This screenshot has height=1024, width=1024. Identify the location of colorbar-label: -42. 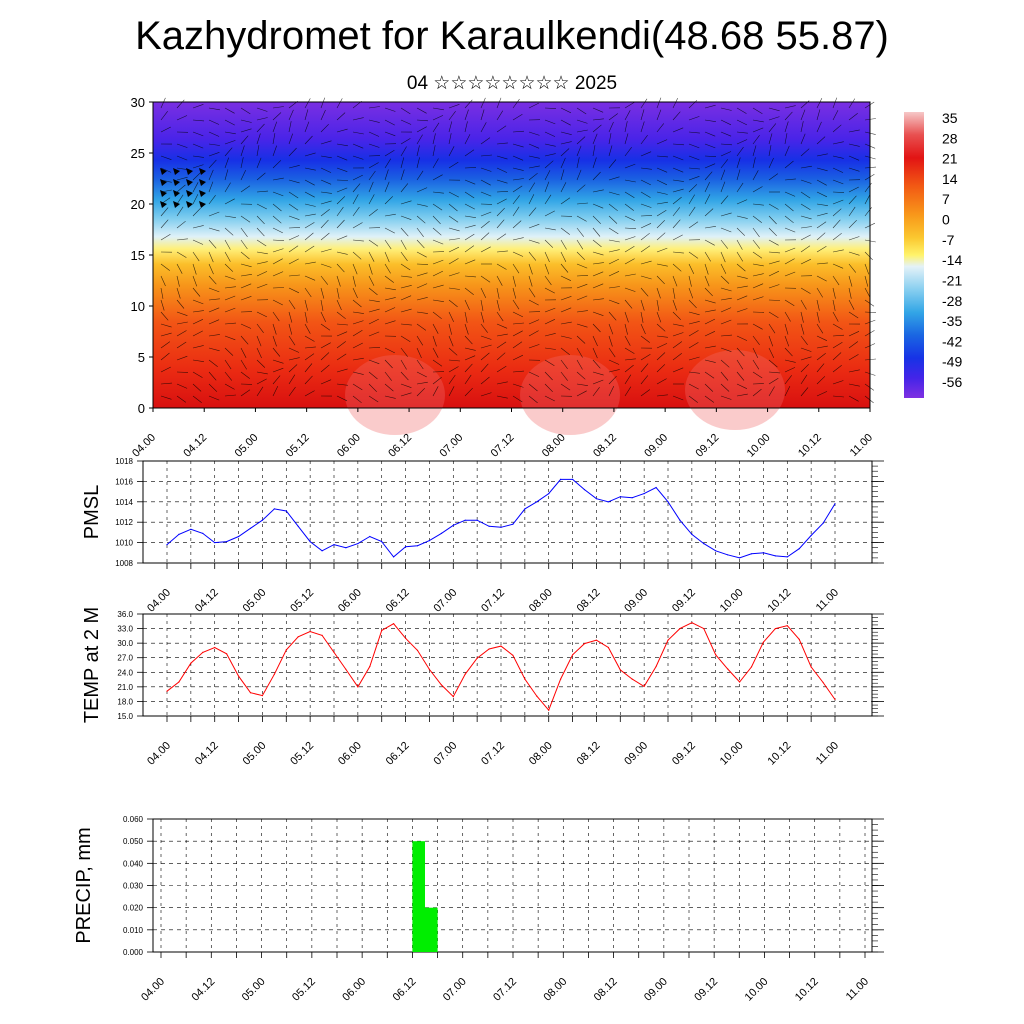
(952, 341).